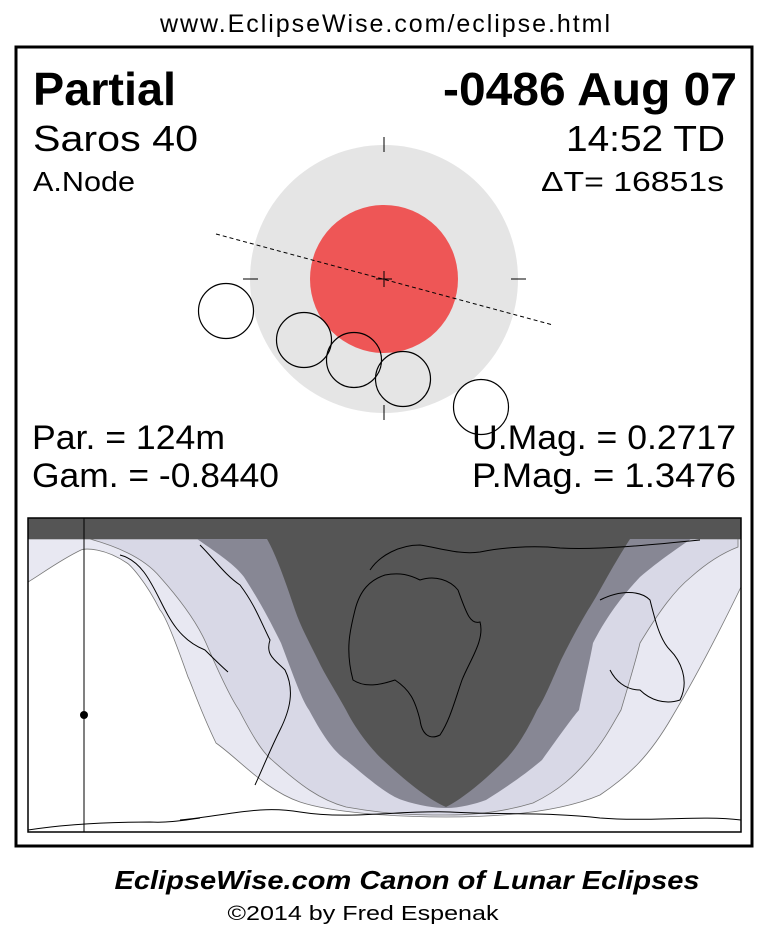  Describe the element at coordinates (364, 914) in the screenshot. I see `copyright: ©2014 by Fred Espenak` at that location.